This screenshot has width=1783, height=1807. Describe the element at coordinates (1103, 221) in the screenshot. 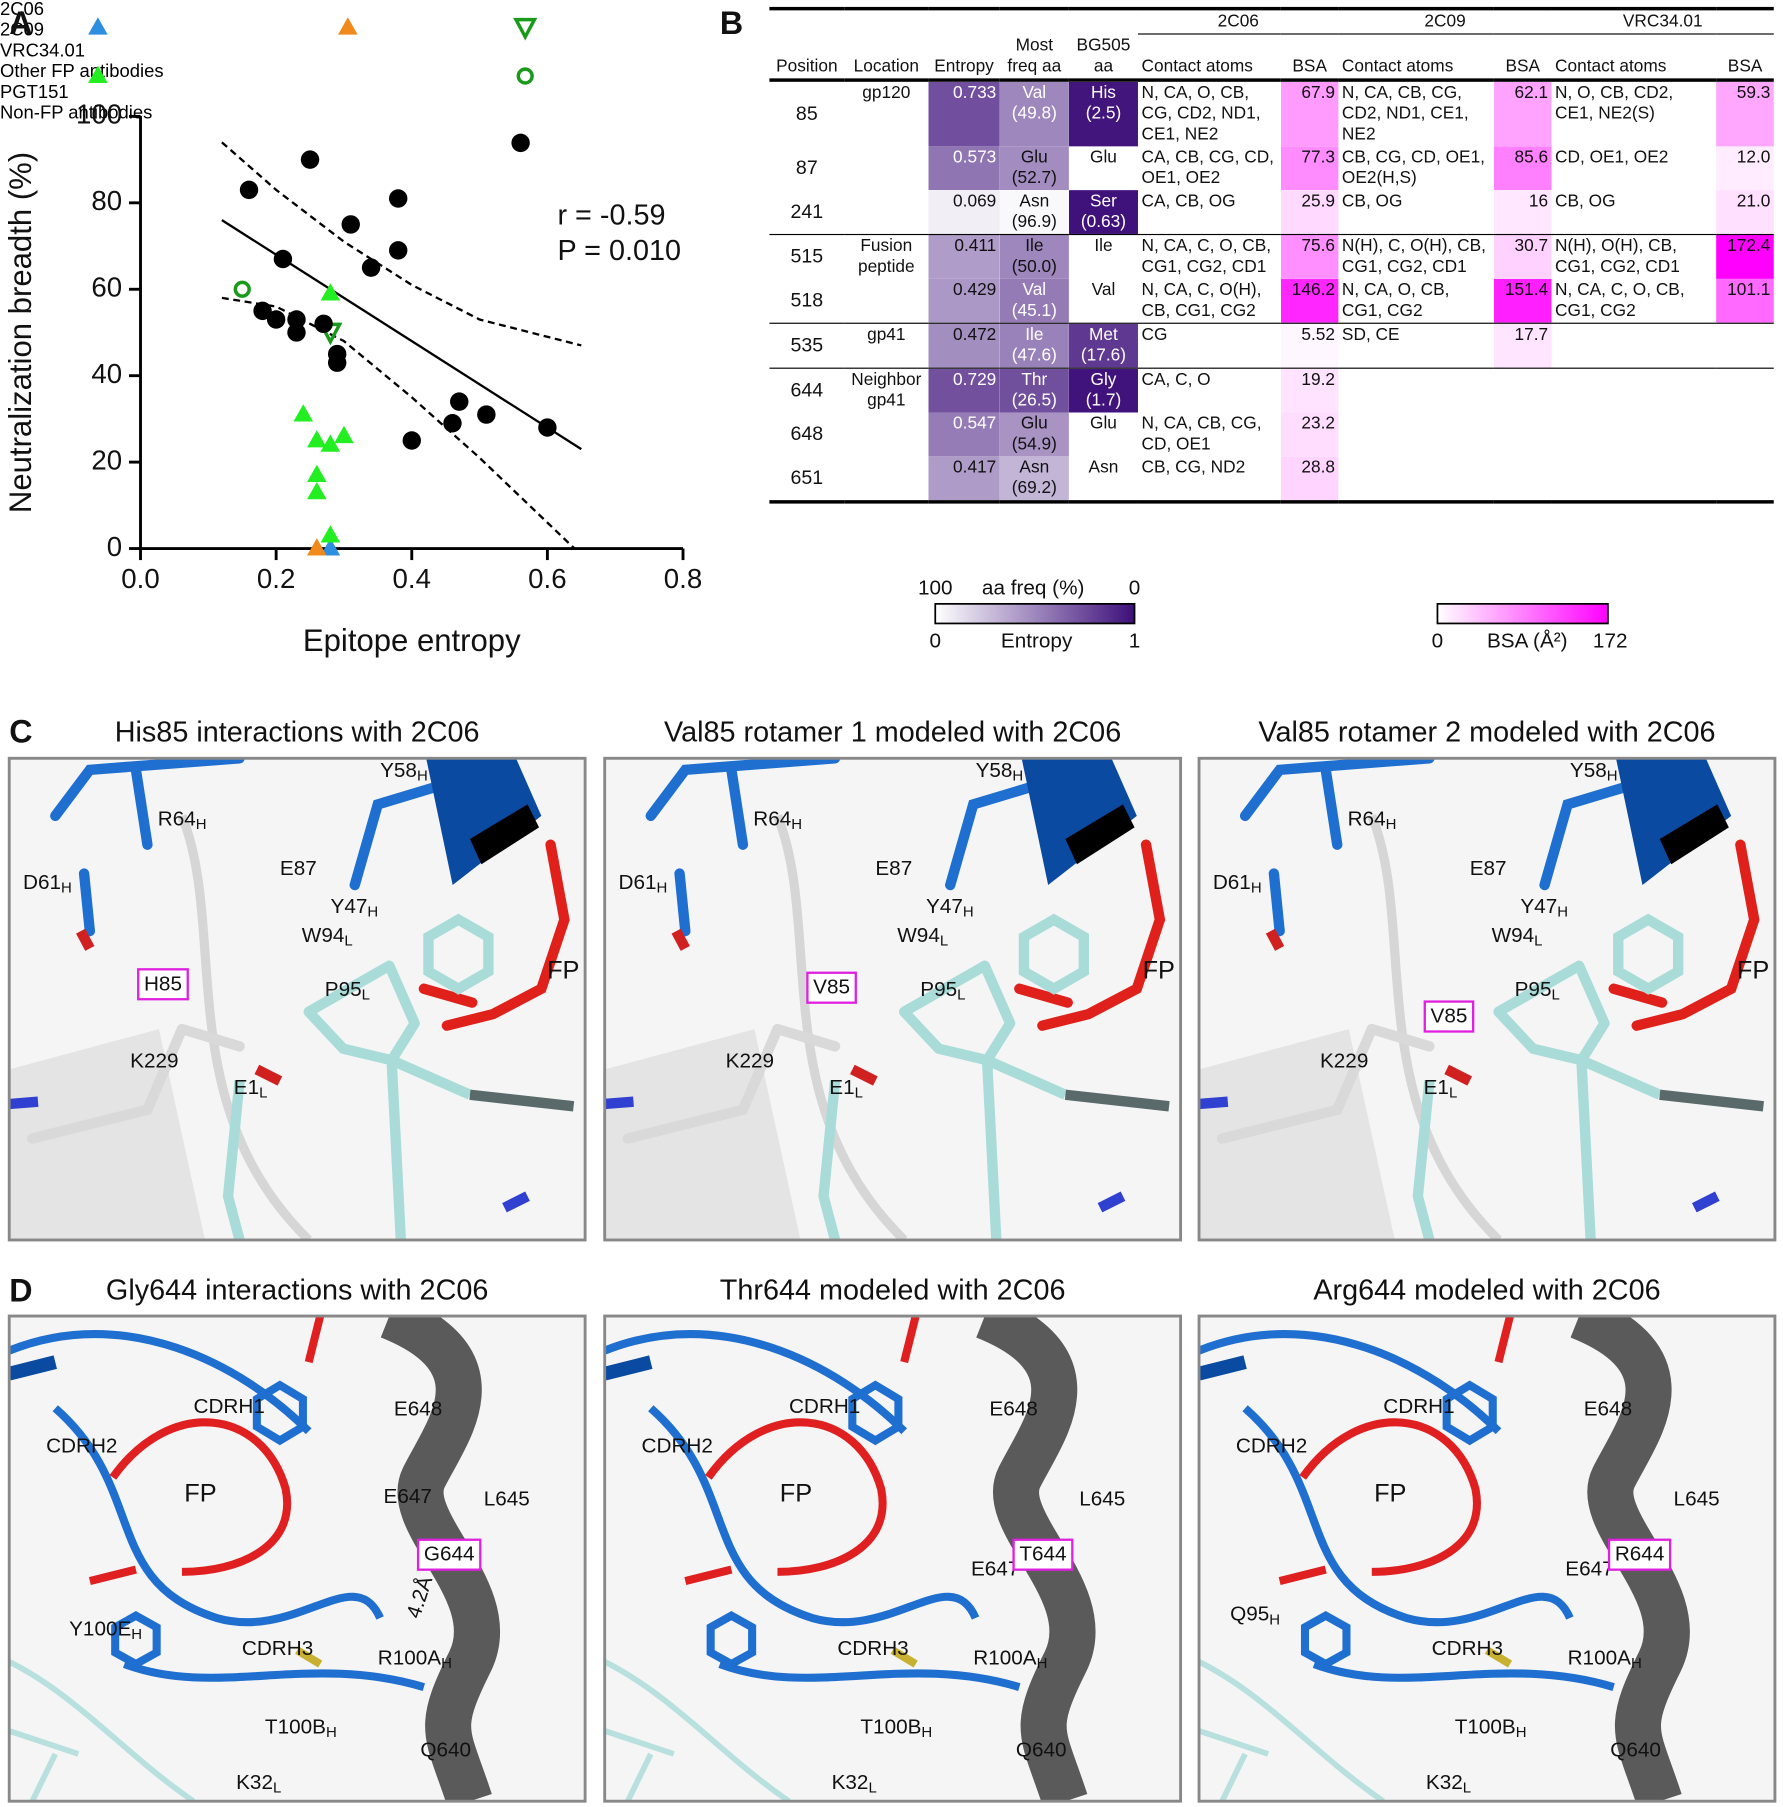

I see `aa-frequency: (0.63)` at that location.